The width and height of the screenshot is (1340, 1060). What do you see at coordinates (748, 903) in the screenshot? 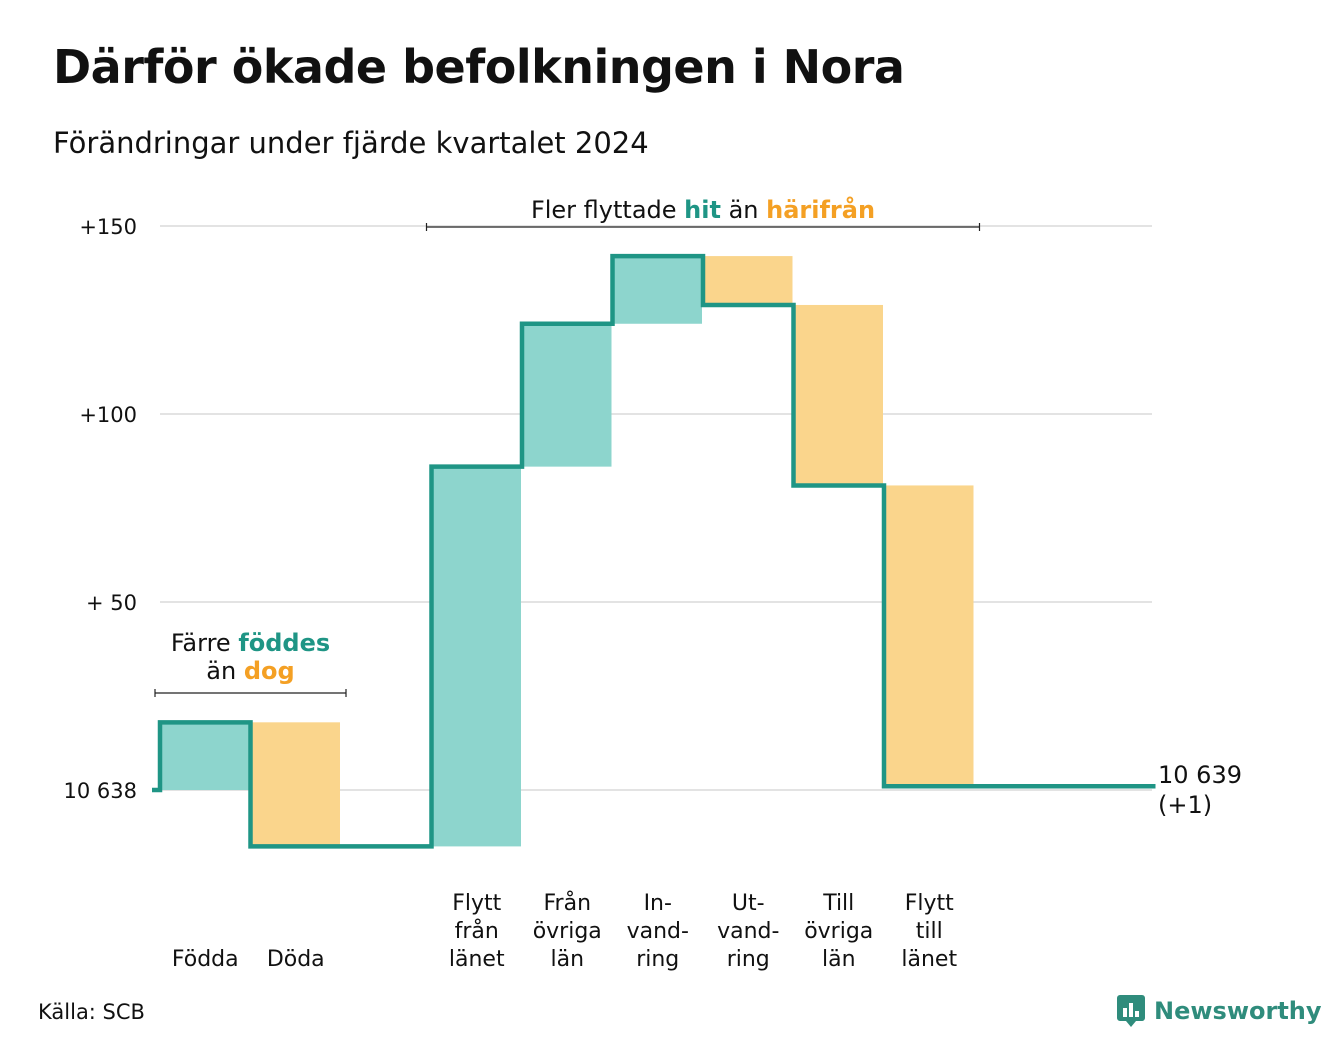
I see `x-tick-label: Ut-` at bounding box center [748, 903].